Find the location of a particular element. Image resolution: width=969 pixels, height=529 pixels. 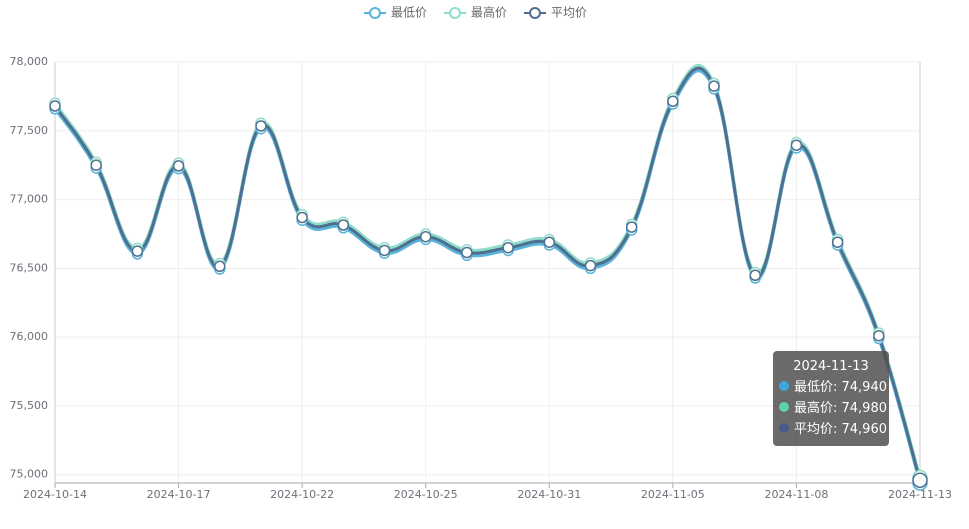

tooltip-text: 最低价: 74,940 is located at coordinates (840, 387).